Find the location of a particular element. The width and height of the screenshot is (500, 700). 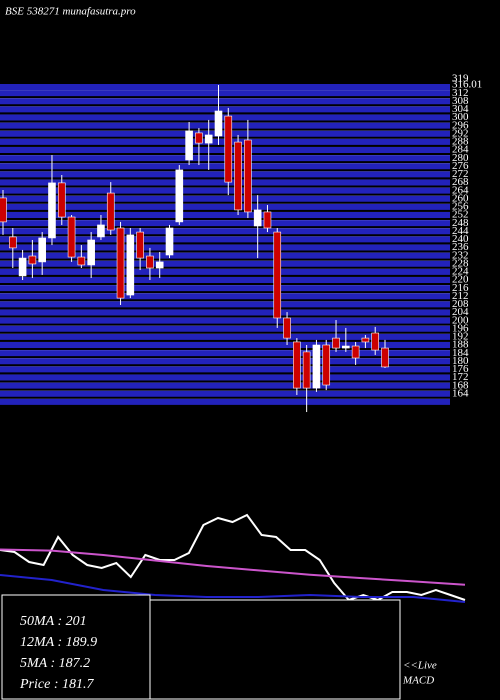

y-tick-label: 172 is located at coordinates (460, 377).